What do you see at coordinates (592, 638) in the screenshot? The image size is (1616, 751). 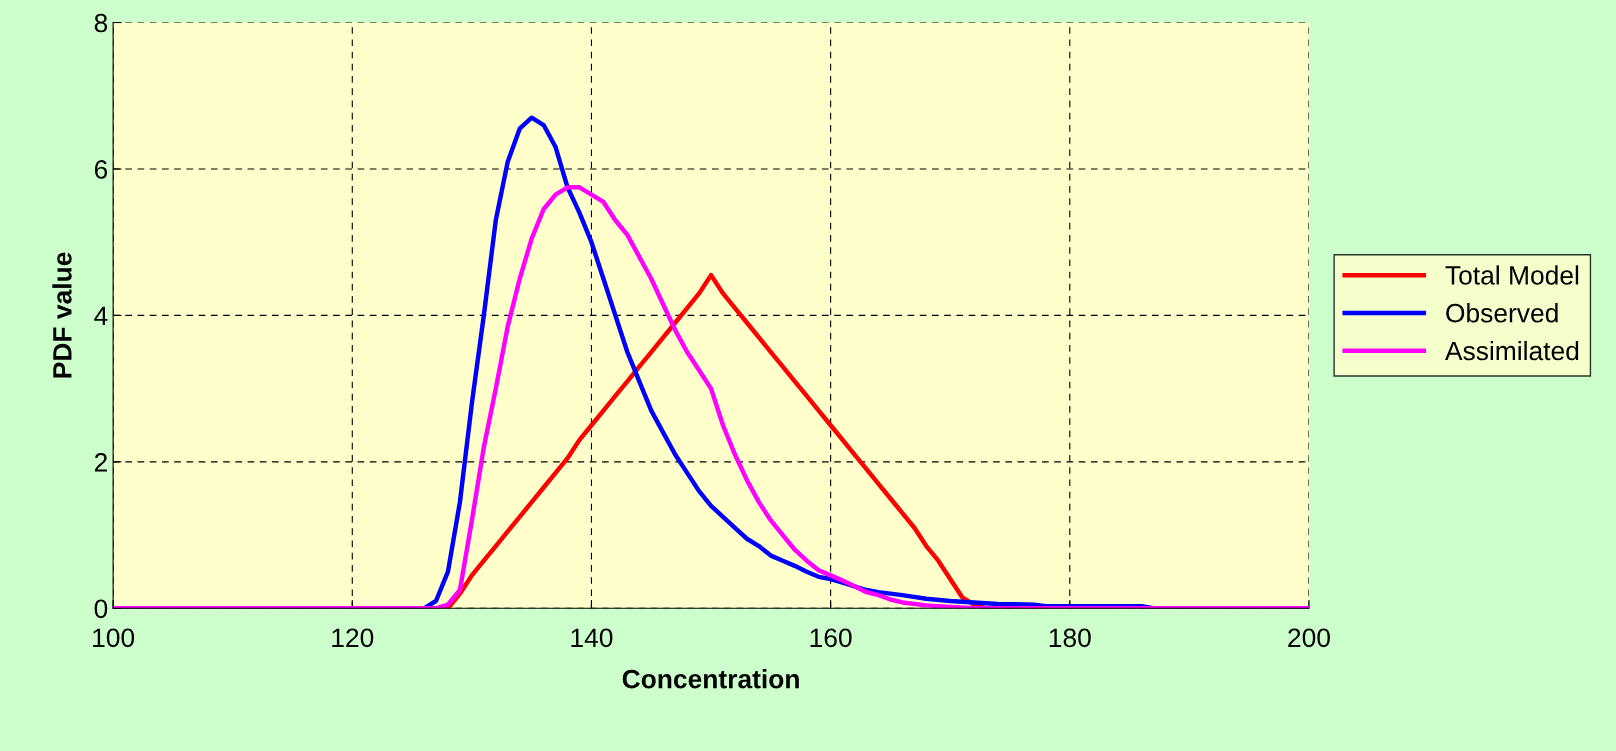 I see `x-tick-label: 140` at bounding box center [592, 638].